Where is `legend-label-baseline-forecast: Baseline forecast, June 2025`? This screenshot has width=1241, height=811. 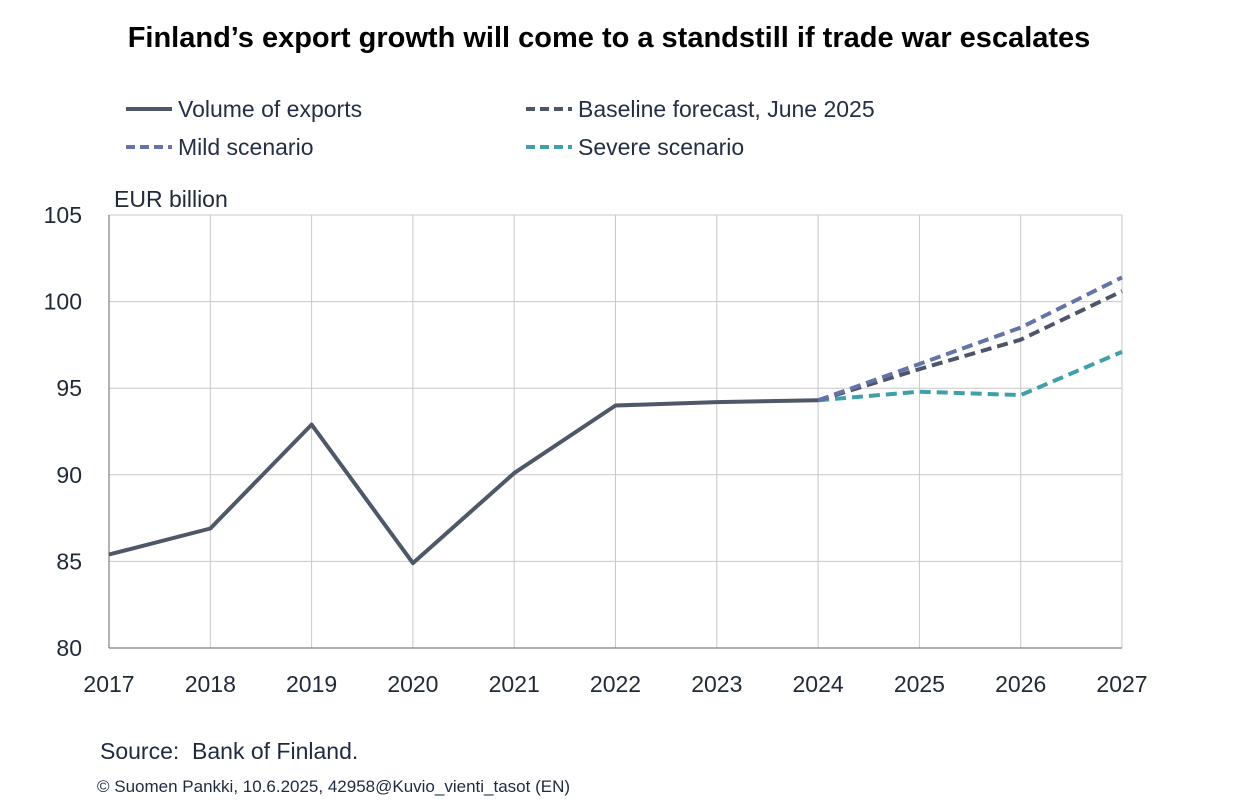
legend-label-baseline-forecast: Baseline forecast, June 2025 is located at coordinates (726, 108).